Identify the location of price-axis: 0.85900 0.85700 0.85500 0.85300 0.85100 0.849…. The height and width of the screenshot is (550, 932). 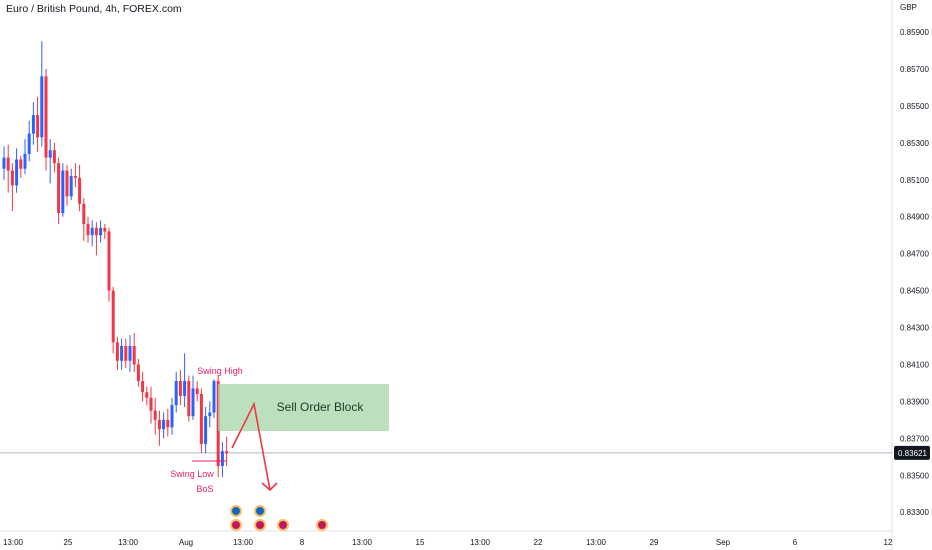
(914, 272).